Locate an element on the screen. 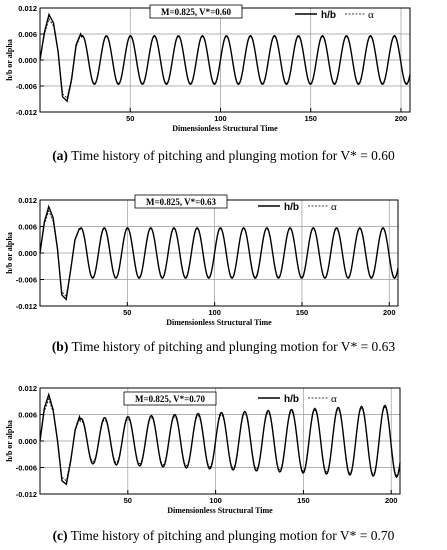 The height and width of the screenshot is (550, 447). caption-b-label: (b) is located at coordinates (60, 346).